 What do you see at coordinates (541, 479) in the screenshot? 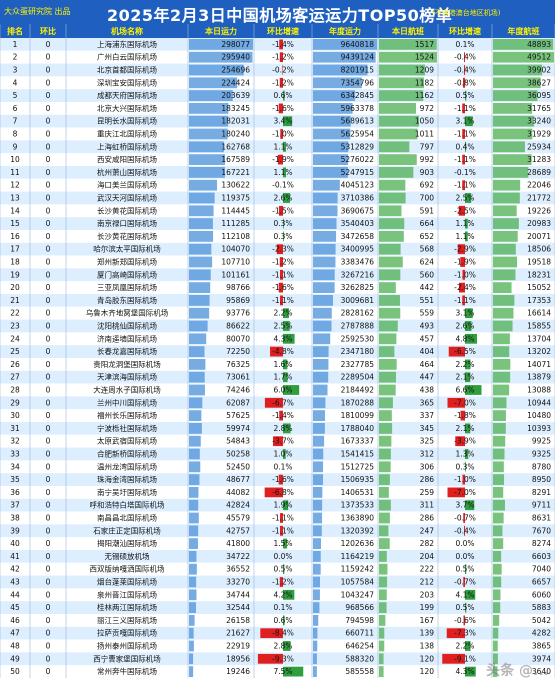
I see `value-label: 8950` at bounding box center [541, 479].